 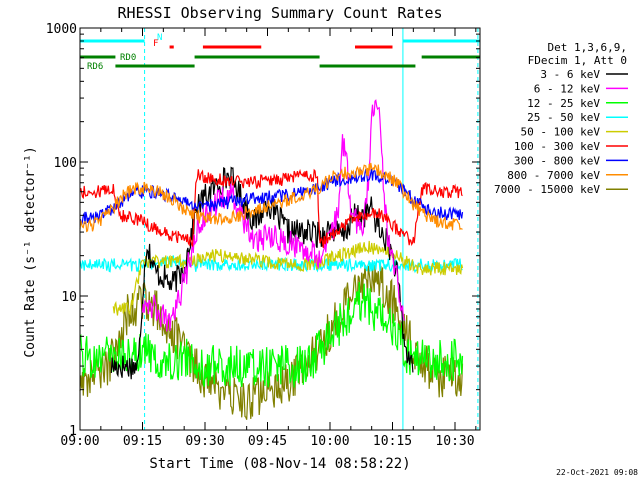 What do you see at coordinates (329, 441) in the screenshot?
I see `x-tick-label: 10:00` at bounding box center [329, 441].